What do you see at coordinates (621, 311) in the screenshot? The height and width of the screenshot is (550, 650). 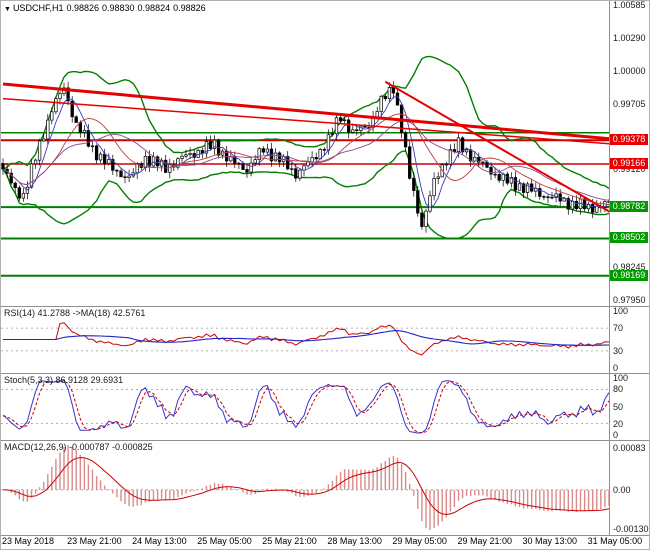 I see `rsi-tick: 100` at bounding box center [621, 311].